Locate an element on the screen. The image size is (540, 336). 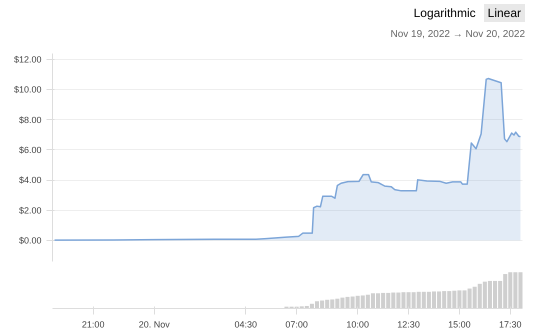
y-tick-label: $4.00 is located at coordinates (30, 180).